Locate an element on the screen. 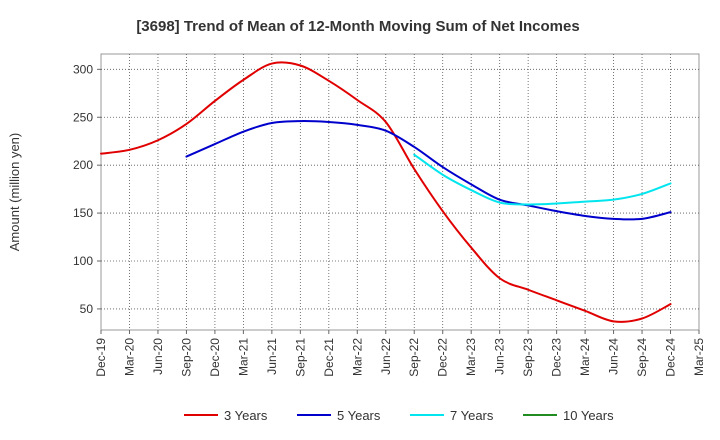 Image resolution: width=720 pixels, height=440 pixels. x-tick-label: Mar-21 is located at coordinates (243, 357).